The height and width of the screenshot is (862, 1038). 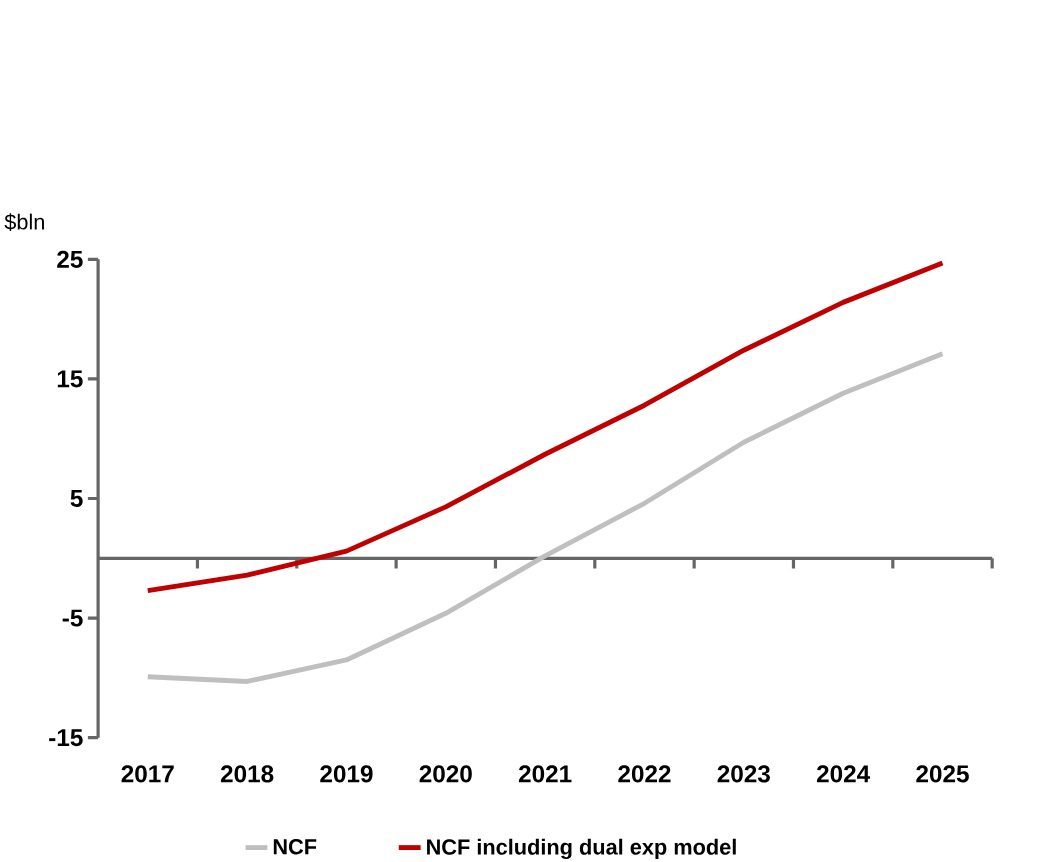 What do you see at coordinates (581, 849) in the screenshot?
I see `legend-label: NCF including dual exp model` at bounding box center [581, 849].